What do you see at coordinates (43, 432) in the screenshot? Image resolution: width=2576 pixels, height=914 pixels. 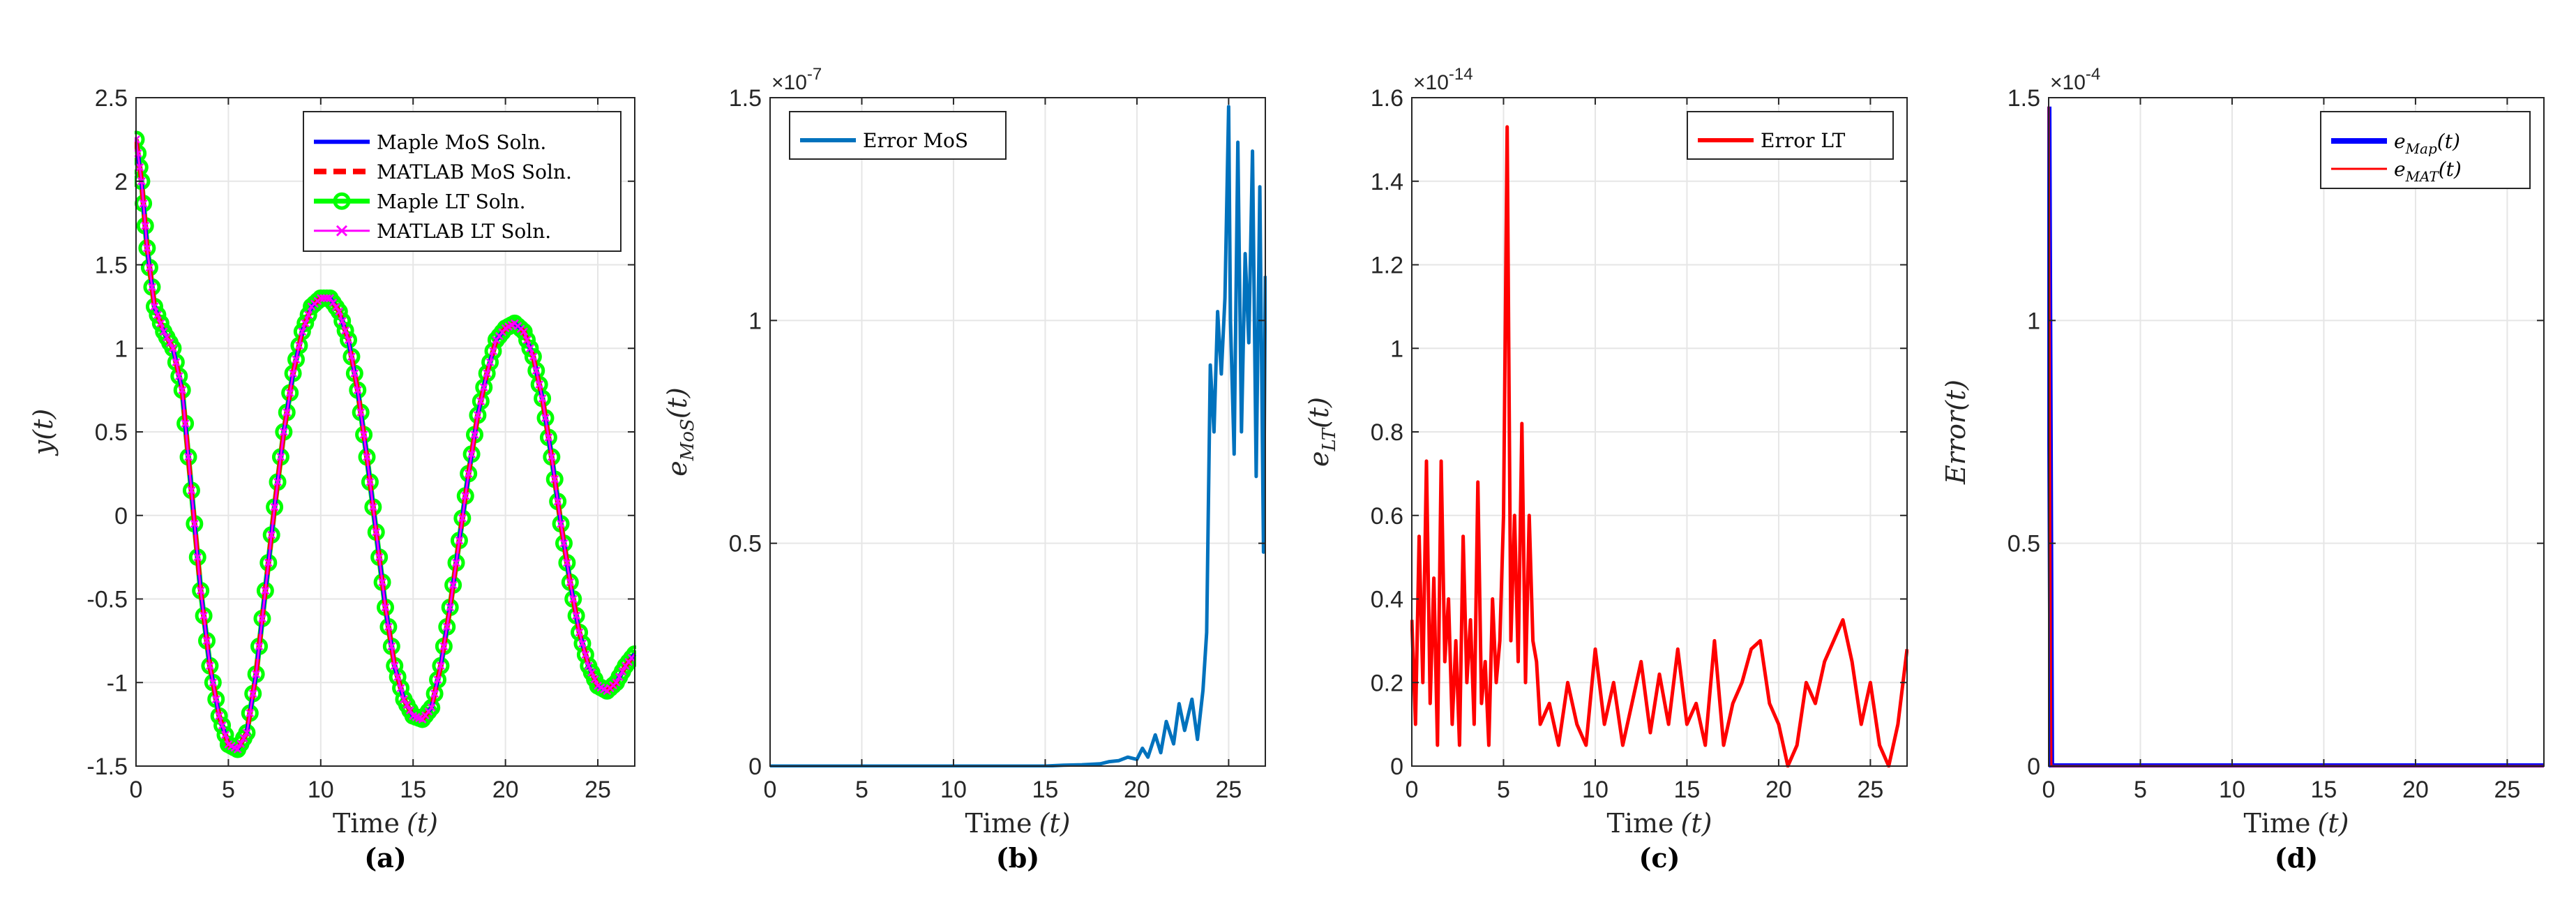 I see `y-axis-label: y(t)` at bounding box center [43, 432].